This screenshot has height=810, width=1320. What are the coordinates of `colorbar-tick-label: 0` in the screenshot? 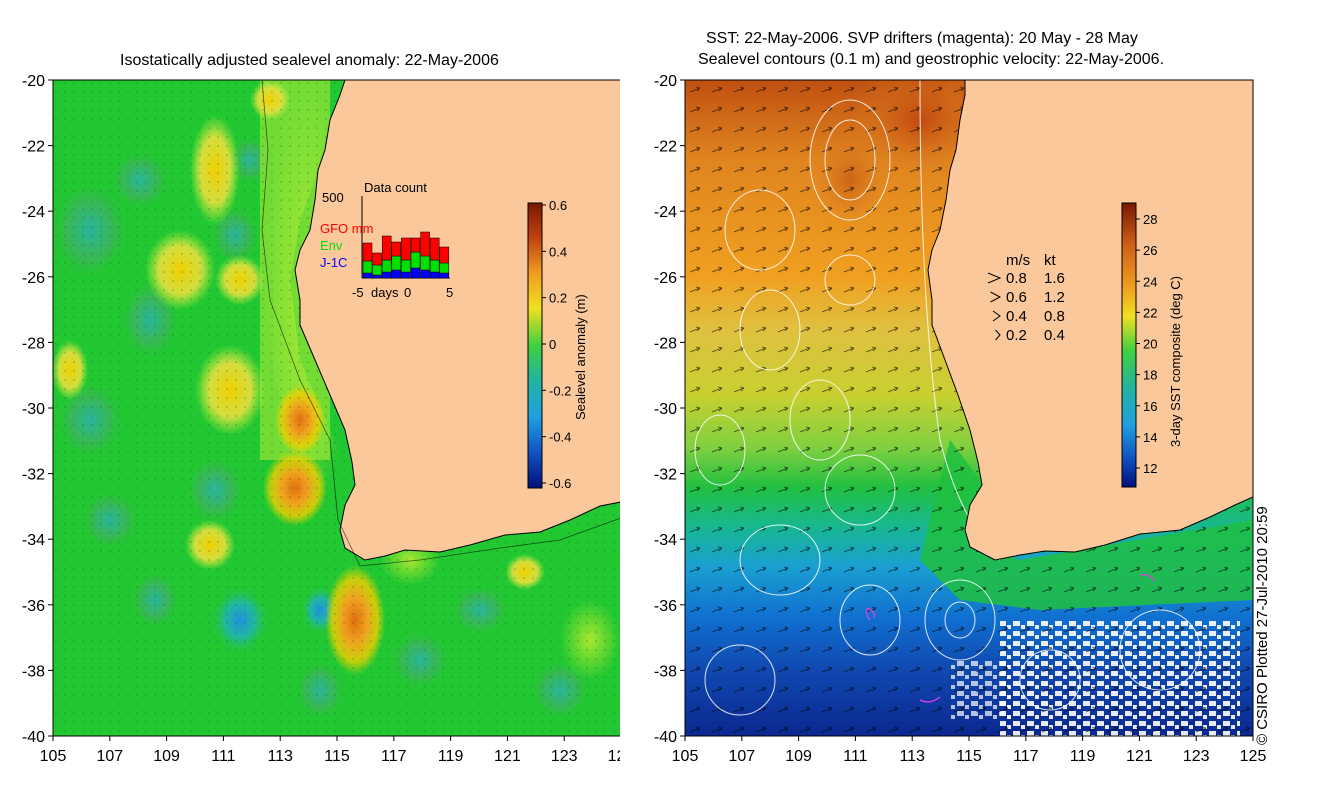 It's located at (552, 344).